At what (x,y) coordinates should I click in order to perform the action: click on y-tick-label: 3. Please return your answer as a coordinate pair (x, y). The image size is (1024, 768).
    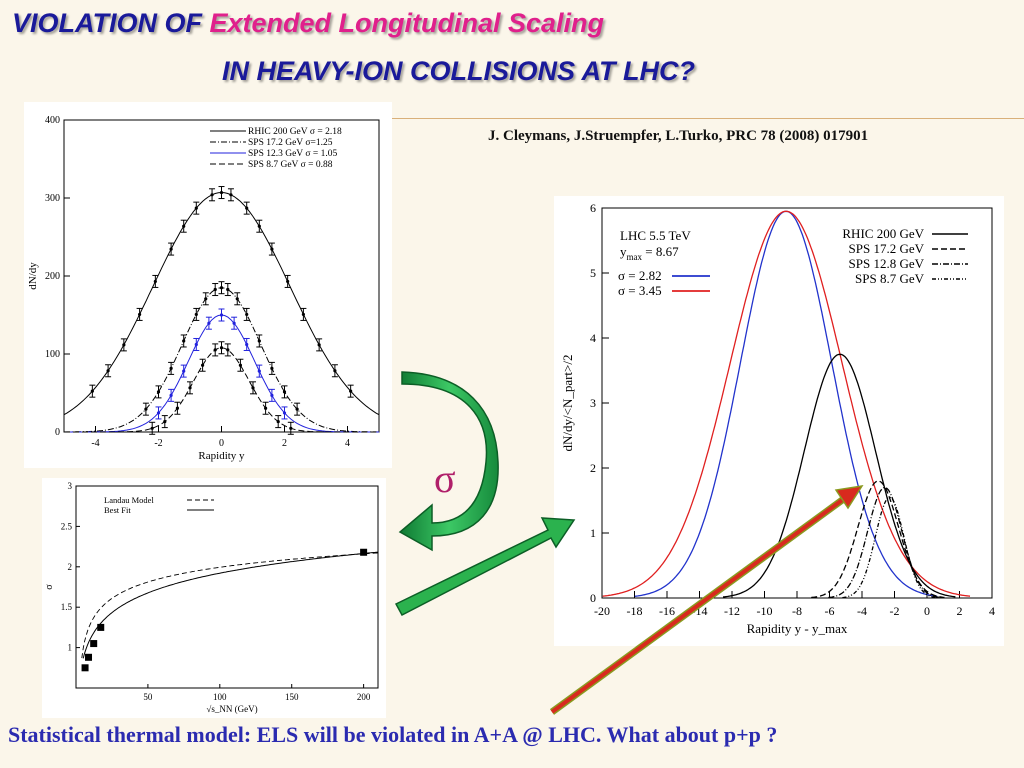
    Looking at the image, I should click on (70, 486).